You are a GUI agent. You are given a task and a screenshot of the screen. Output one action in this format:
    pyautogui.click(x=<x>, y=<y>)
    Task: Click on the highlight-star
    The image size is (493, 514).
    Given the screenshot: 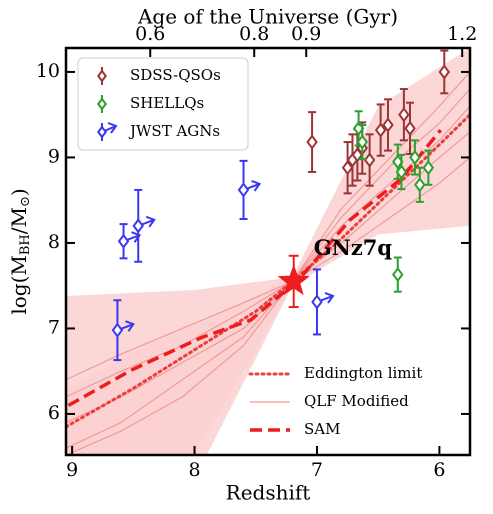 What is the action you would take?
    pyautogui.click(x=293, y=280)
    